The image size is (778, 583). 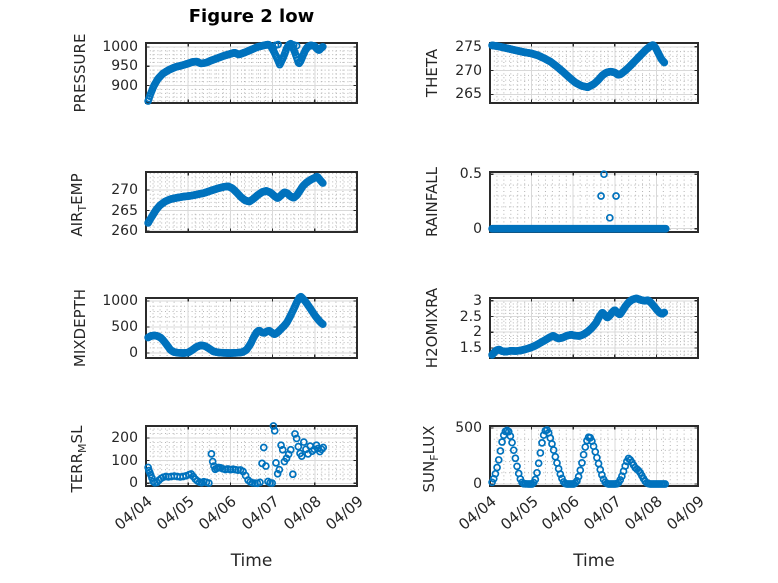 I want to click on y-axis-label-pressure: PRESSURE, so click(x=80, y=73).